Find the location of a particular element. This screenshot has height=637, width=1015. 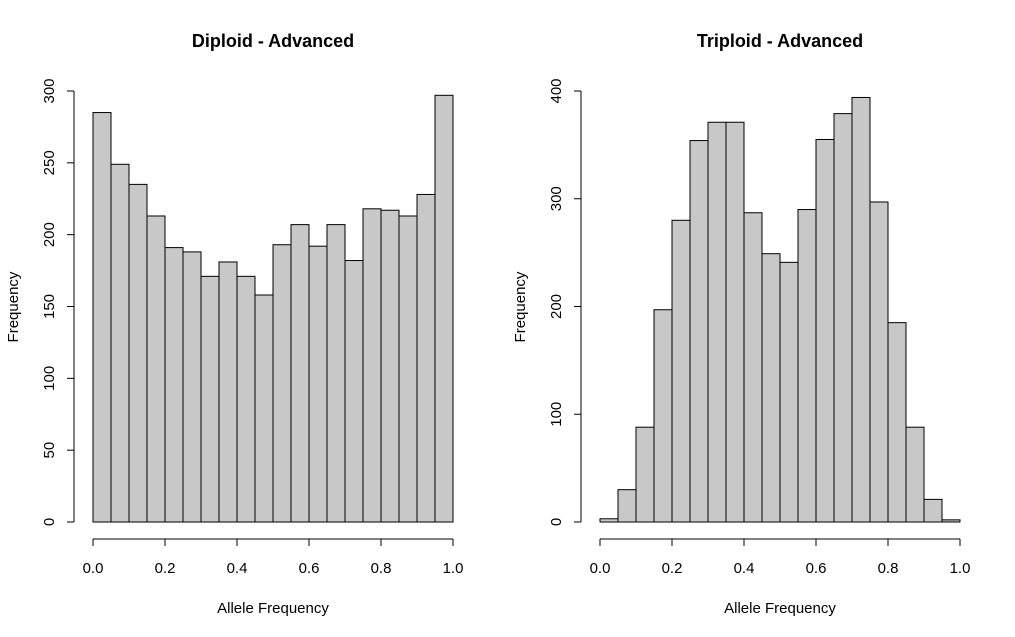

chart-title: Diploid - Advanced is located at coordinates (273, 41).